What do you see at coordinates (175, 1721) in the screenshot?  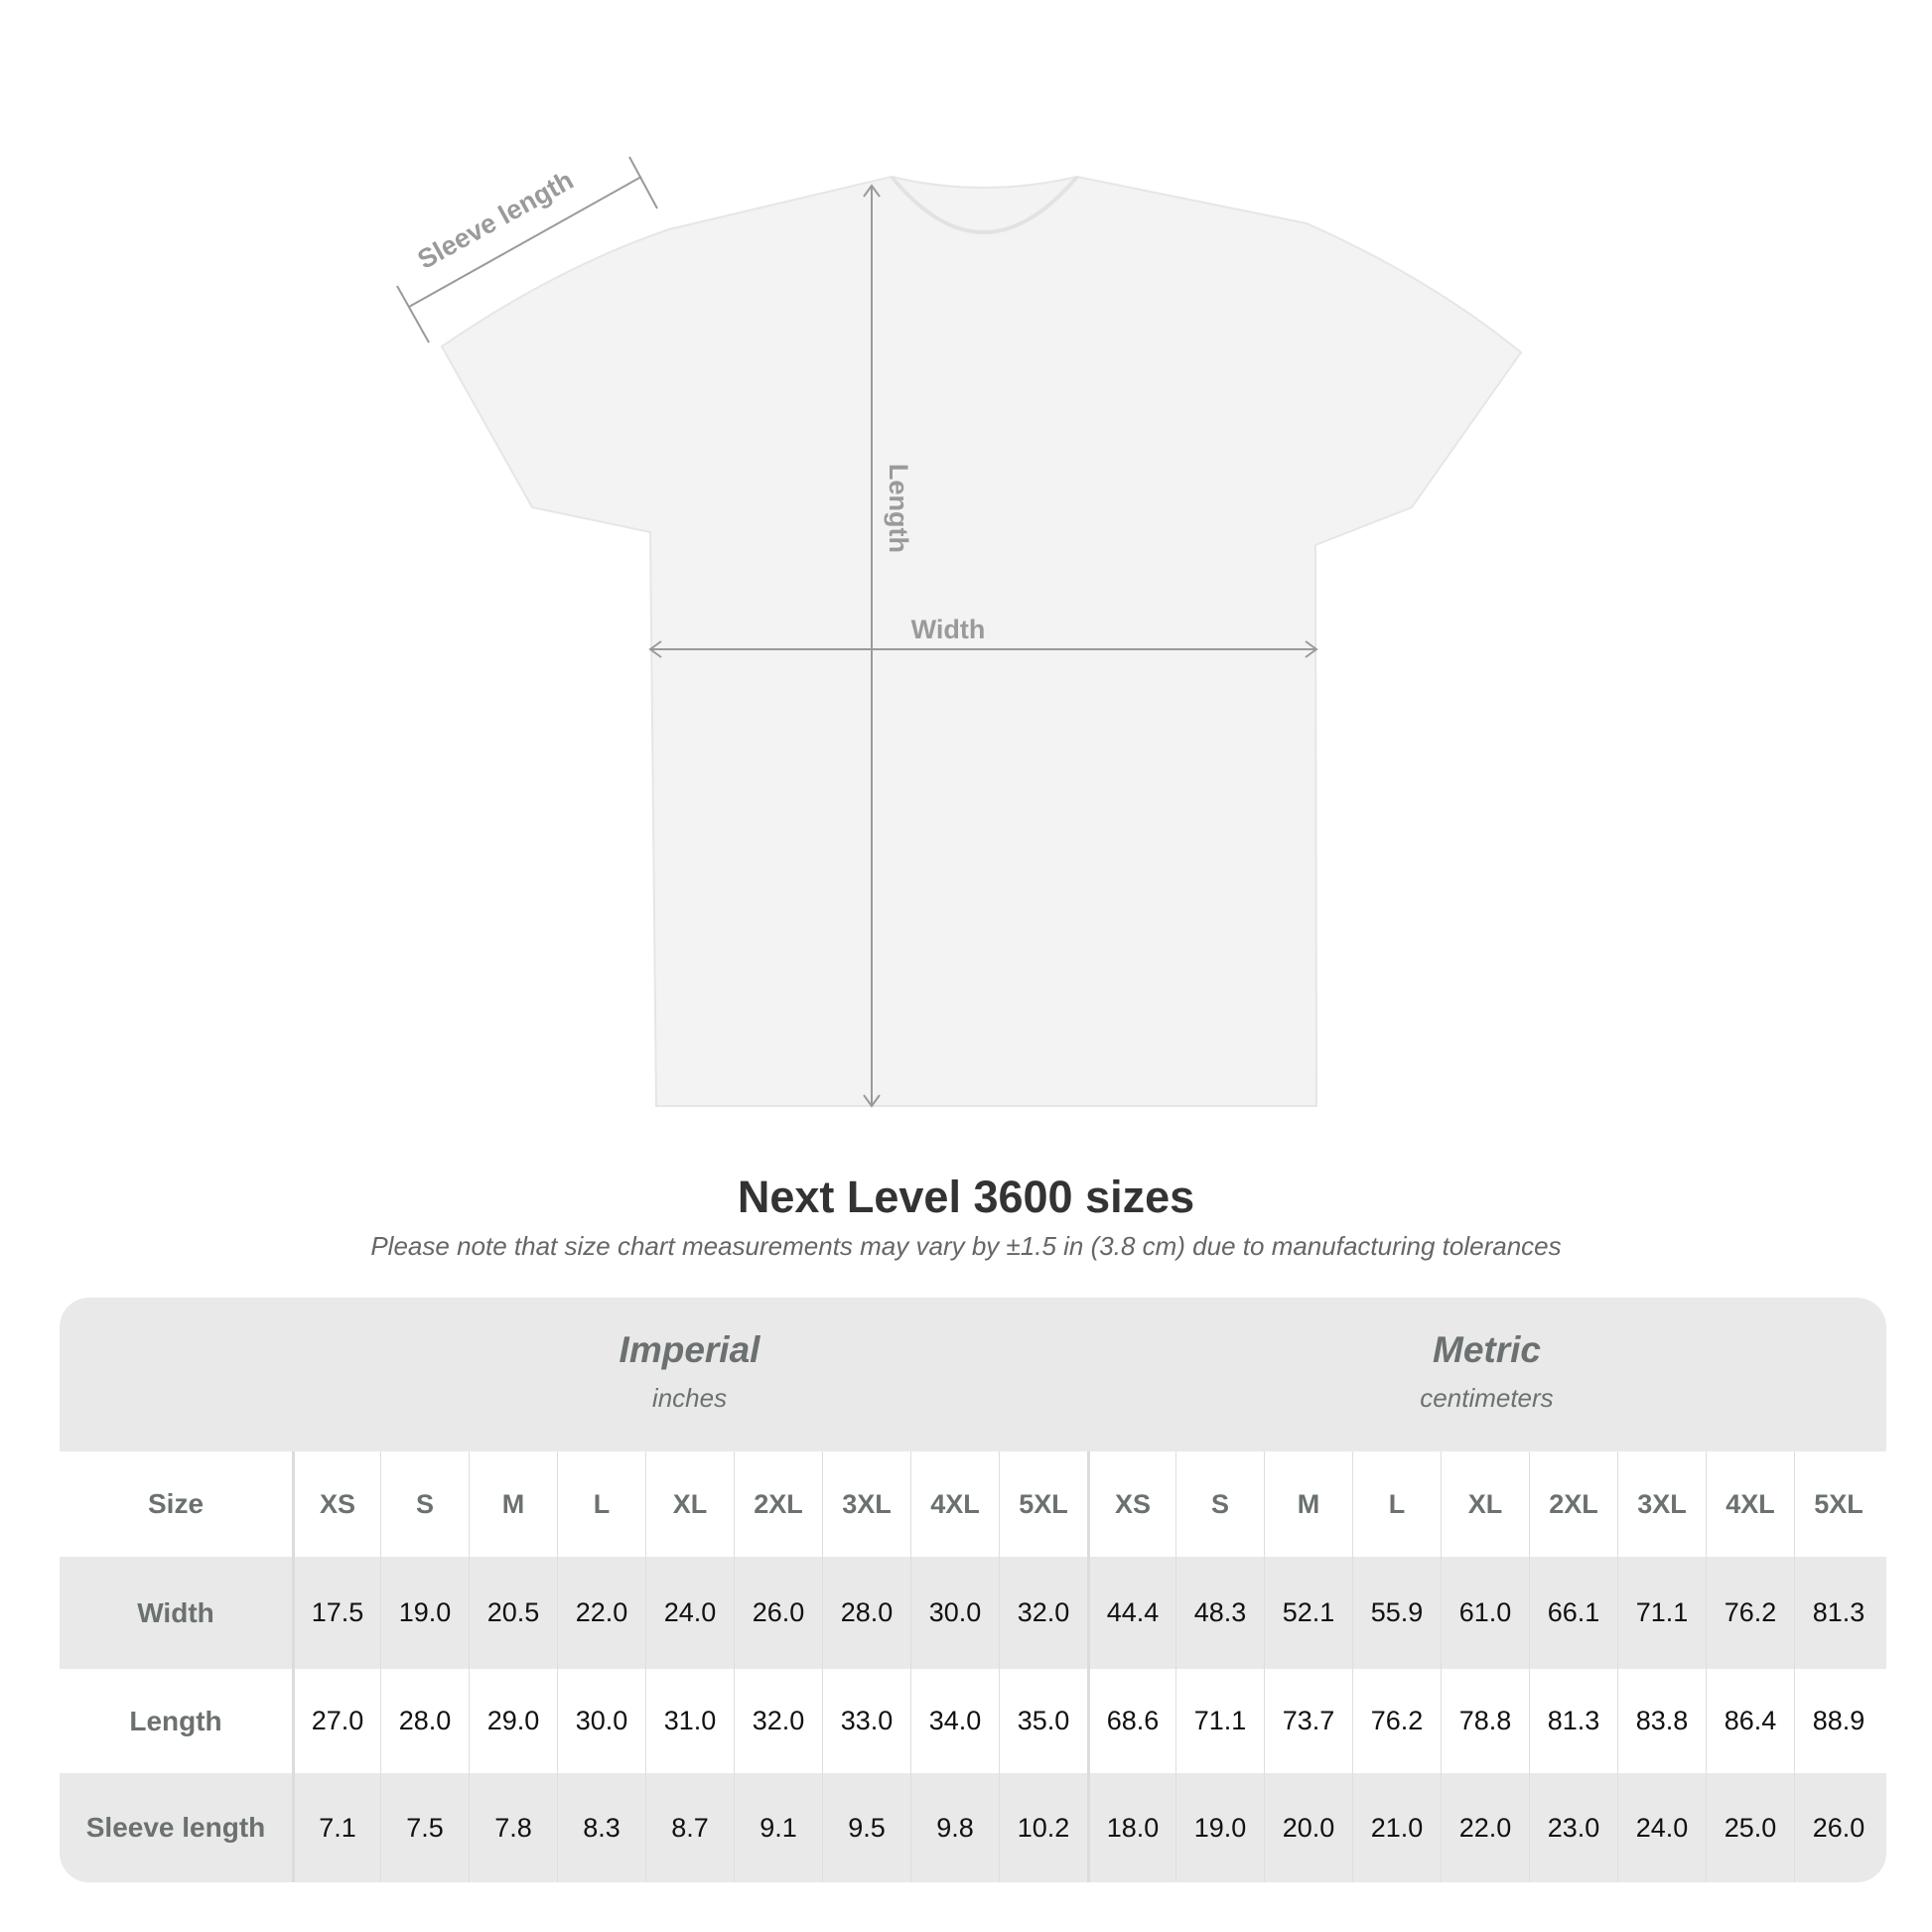 I see `row-label: Length` at bounding box center [175, 1721].